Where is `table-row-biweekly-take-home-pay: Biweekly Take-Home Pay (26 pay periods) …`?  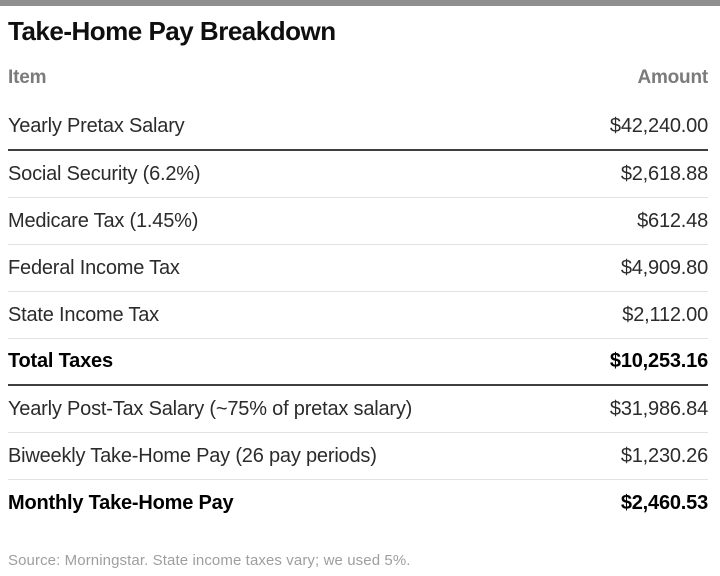
table-row-biweekly-take-home-pay: Biweekly Take-Home Pay (26 pay periods) … is located at coordinates (358, 456).